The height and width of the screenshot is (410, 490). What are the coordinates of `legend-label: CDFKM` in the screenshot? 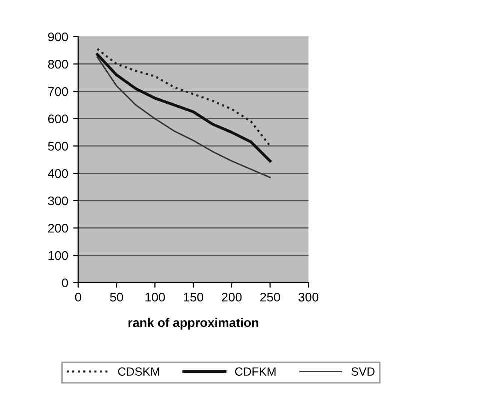 It's located at (255, 372).